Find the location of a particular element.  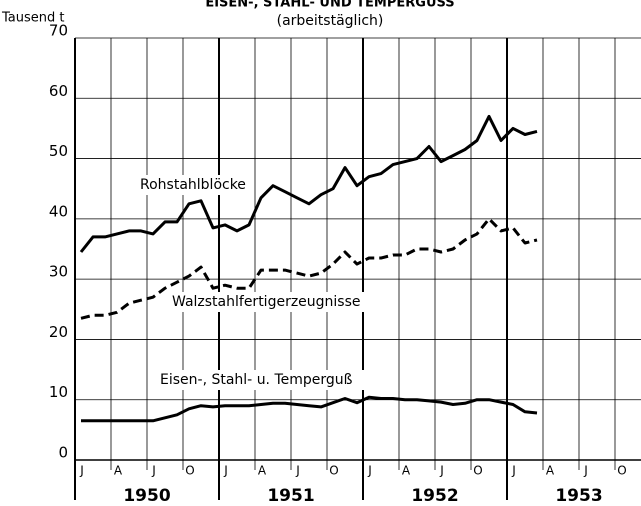

y-tick-label: 70 is located at coordinates (58, 31).